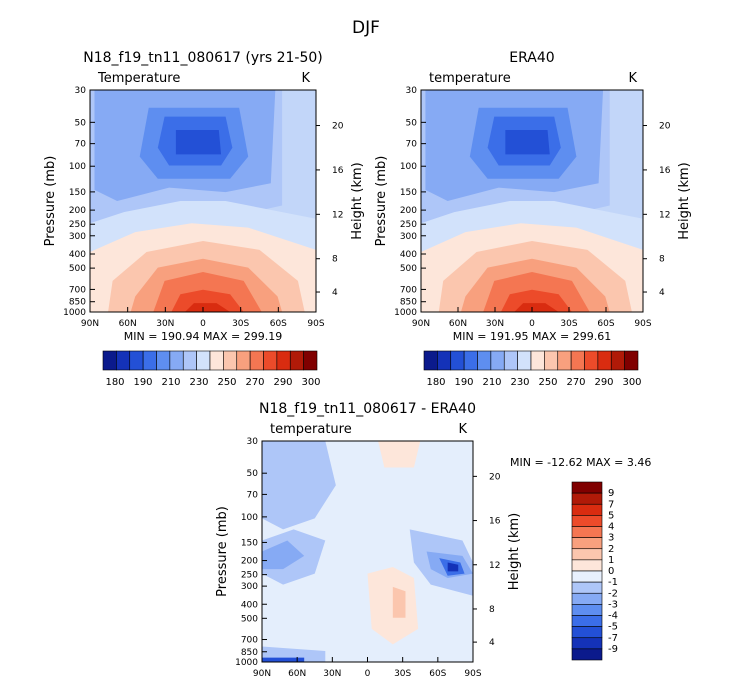 The height and width of the screenshot is (686, 733). Describe the element at coordinates (611, 560) in the screenshot. I see `colorbar-level-label: 1` at that location.